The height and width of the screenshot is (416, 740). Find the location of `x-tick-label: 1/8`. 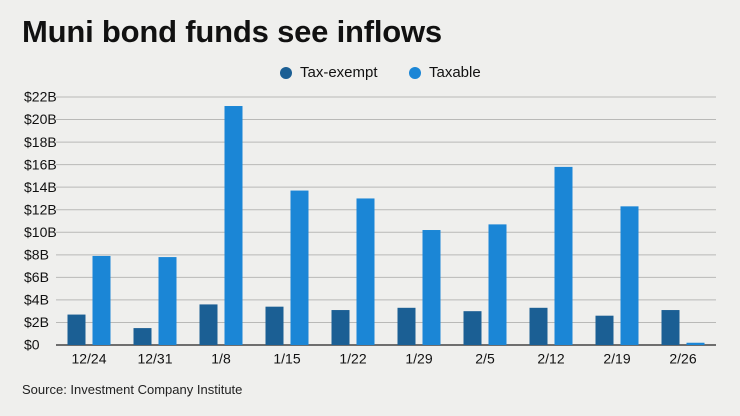

x-tick-label: 1/8 is located at coordinates (221, 359).